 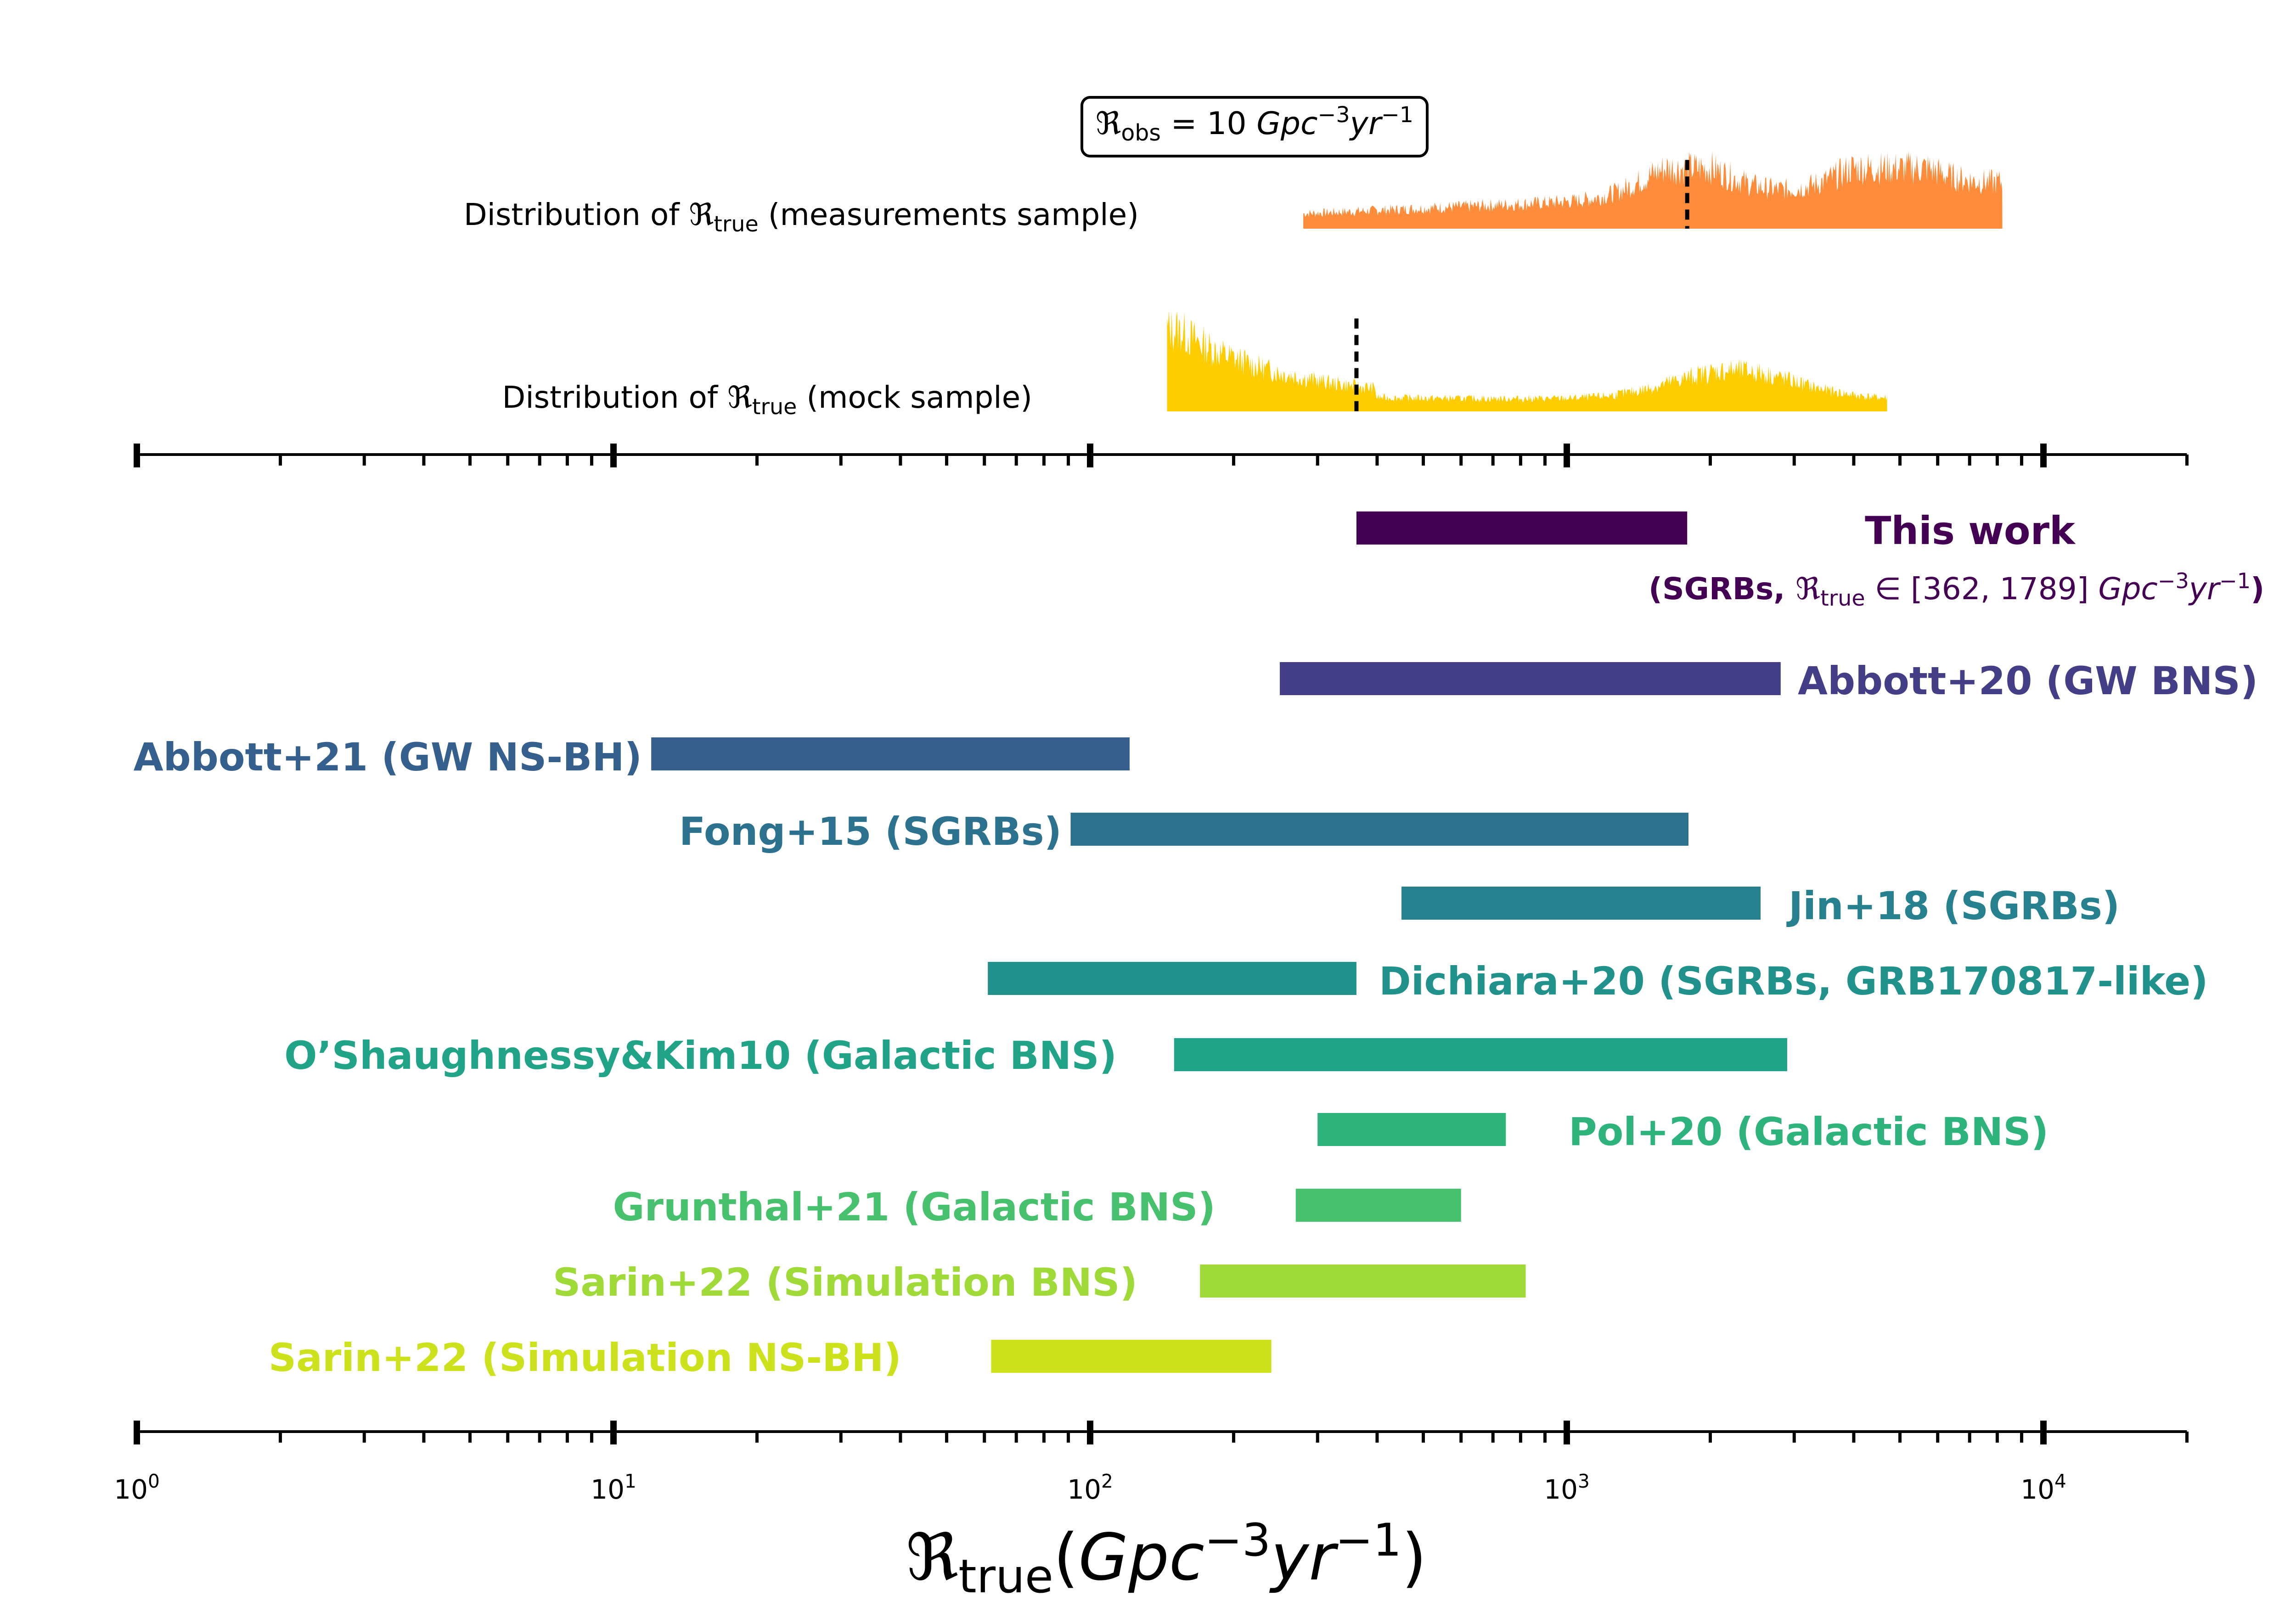 What do you see at coordinates (1567, 1487) in the screenshot?
I see `tick-label: 10³` at bounding box center [1567, 1487].